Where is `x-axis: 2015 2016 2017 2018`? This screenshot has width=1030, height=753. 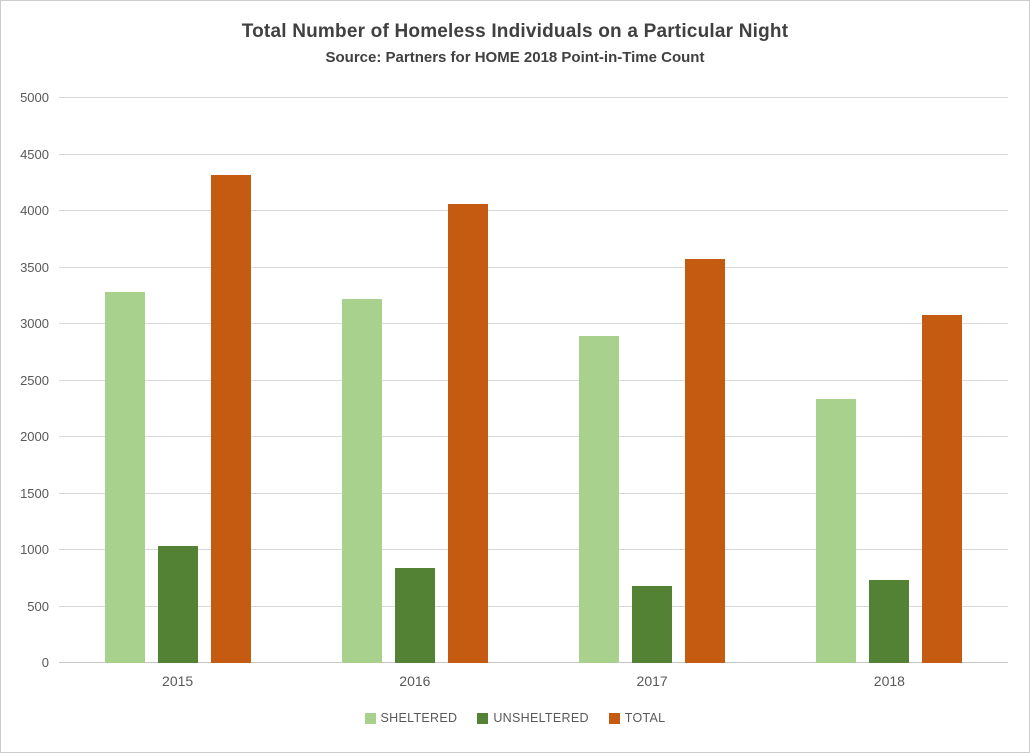 x-axis: 2015 2016 2017 2018 is located at coordinates (533, 681).